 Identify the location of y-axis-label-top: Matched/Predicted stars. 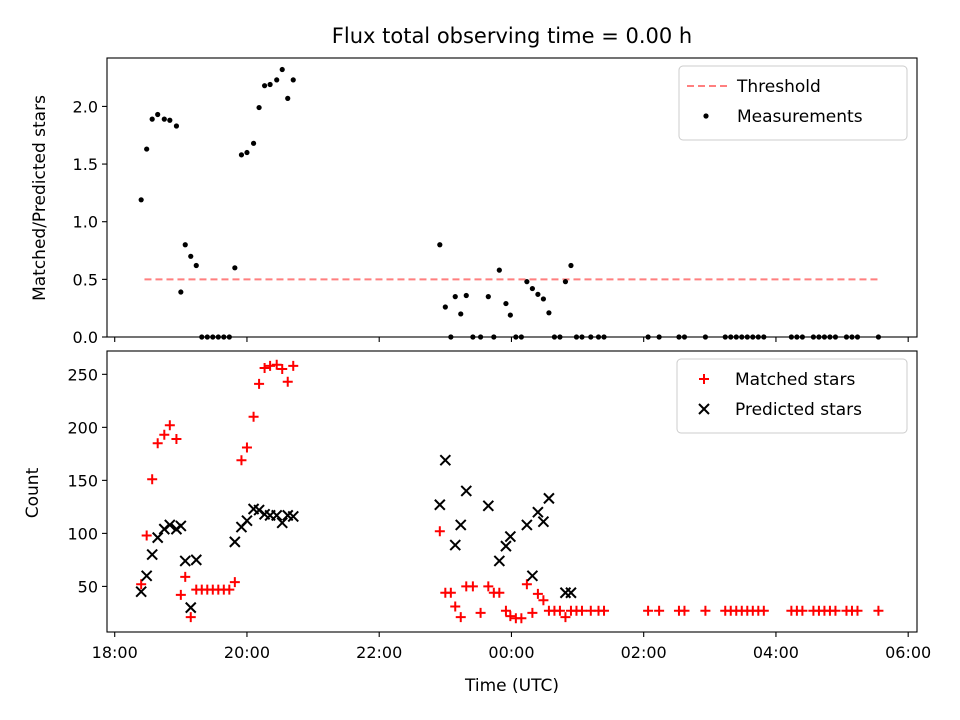
(40, 198).